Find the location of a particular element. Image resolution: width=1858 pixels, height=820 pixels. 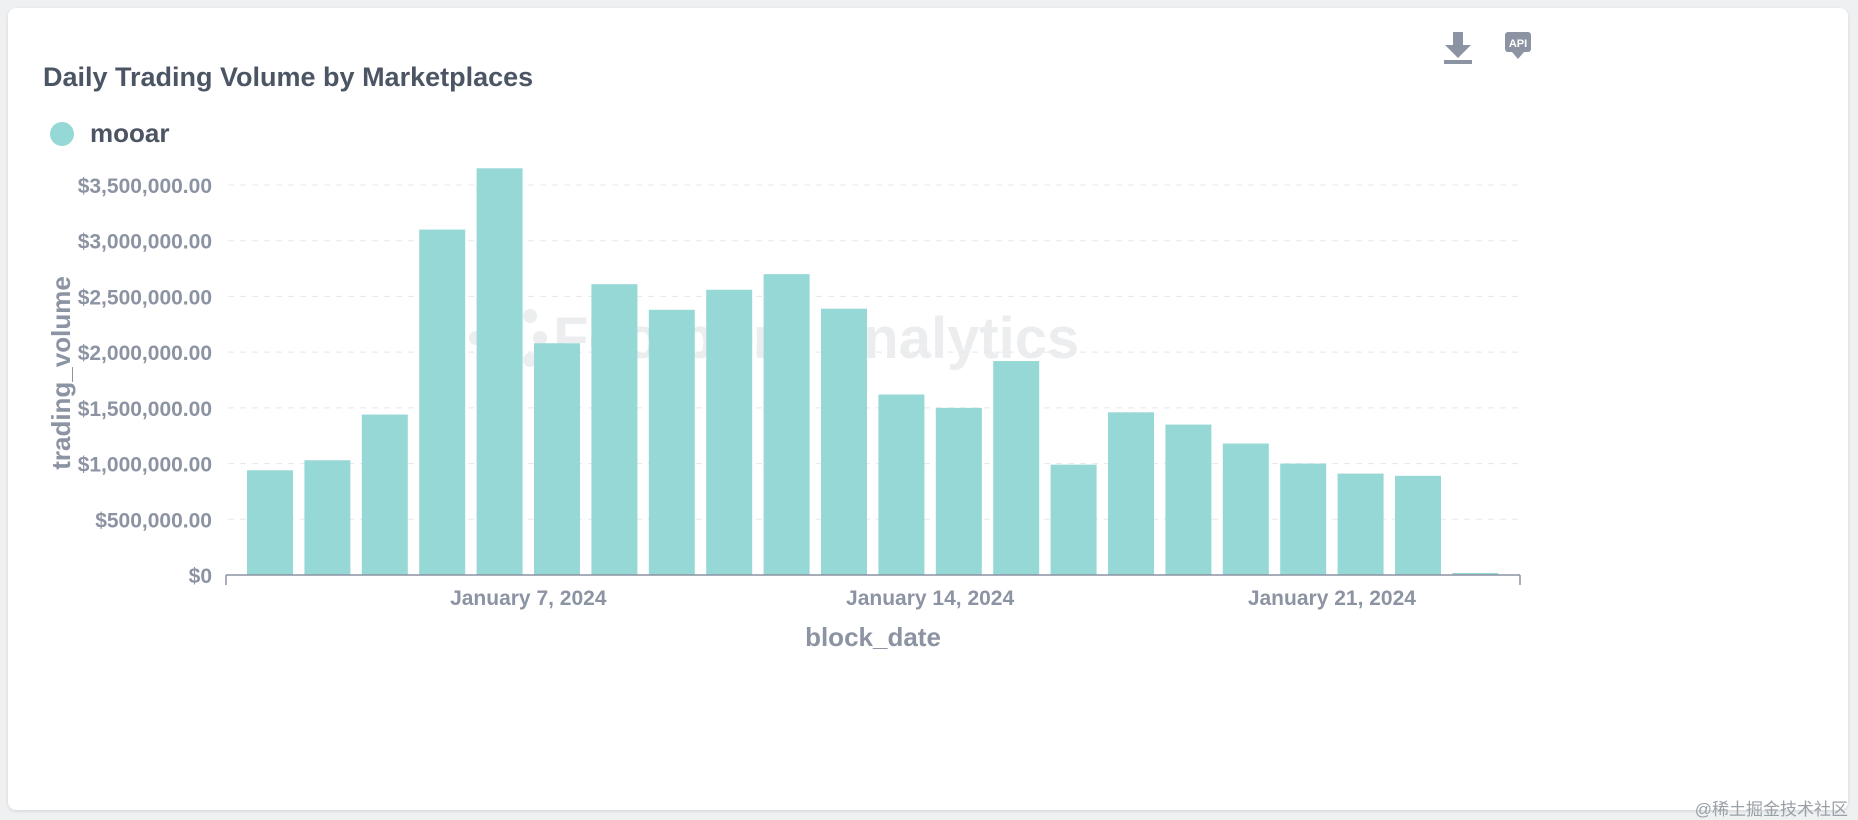

chart-title: Daily Trading Volume by Marketplaces is located at coordinates (288, 77).